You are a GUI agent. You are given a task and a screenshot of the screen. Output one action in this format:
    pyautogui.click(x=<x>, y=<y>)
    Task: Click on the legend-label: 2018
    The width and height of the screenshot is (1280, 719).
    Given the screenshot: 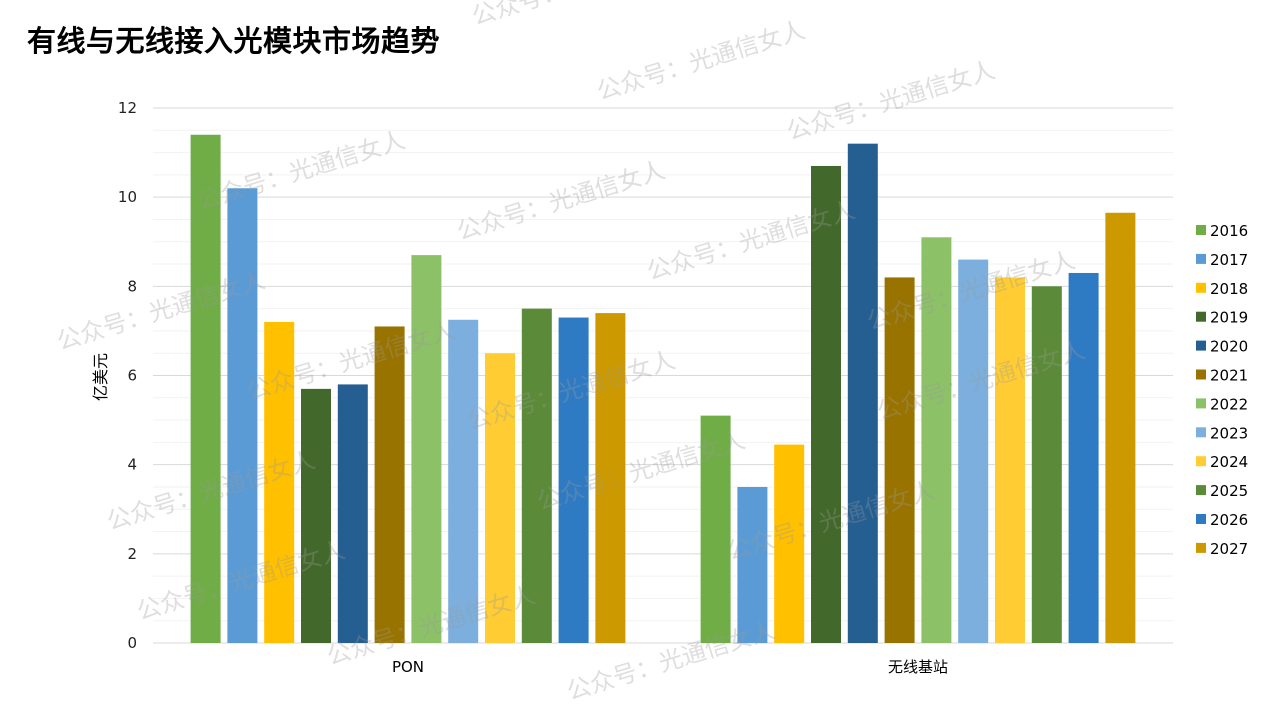 What is the action you would take?
    pyautogui.click(x=1229, y=289)
    